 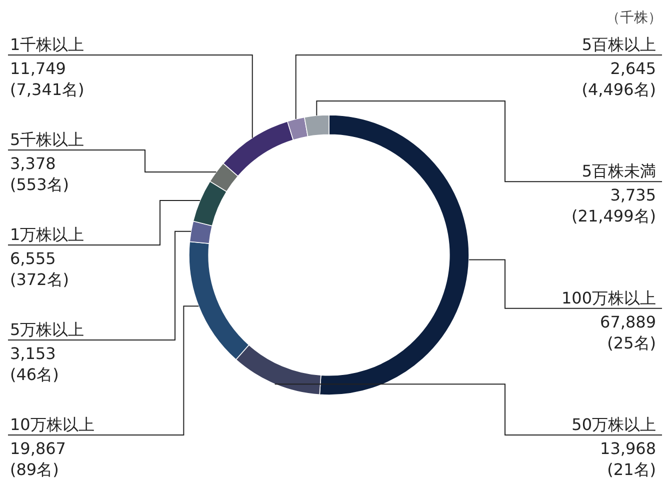 What do you see at coordinates (40, 269) in the screenshot?
I see `data-label: 6,555 (372名)` at bounding box center [40, 269].